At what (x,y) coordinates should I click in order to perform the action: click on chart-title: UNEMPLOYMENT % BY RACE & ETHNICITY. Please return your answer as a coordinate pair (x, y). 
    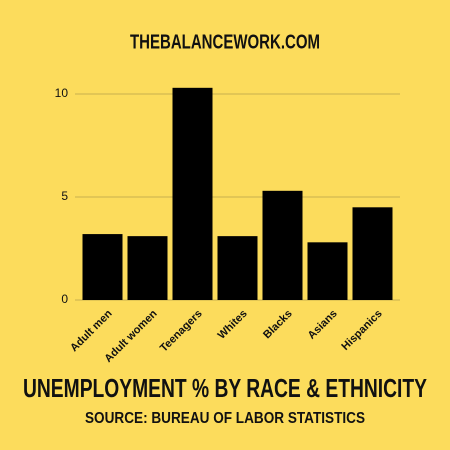
    Looking at the image, I should click on (225, 388).